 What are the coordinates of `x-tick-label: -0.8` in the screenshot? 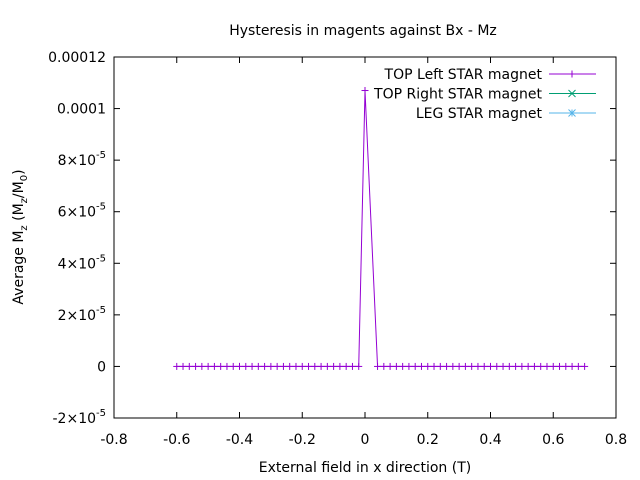 It's located at (113, 440).